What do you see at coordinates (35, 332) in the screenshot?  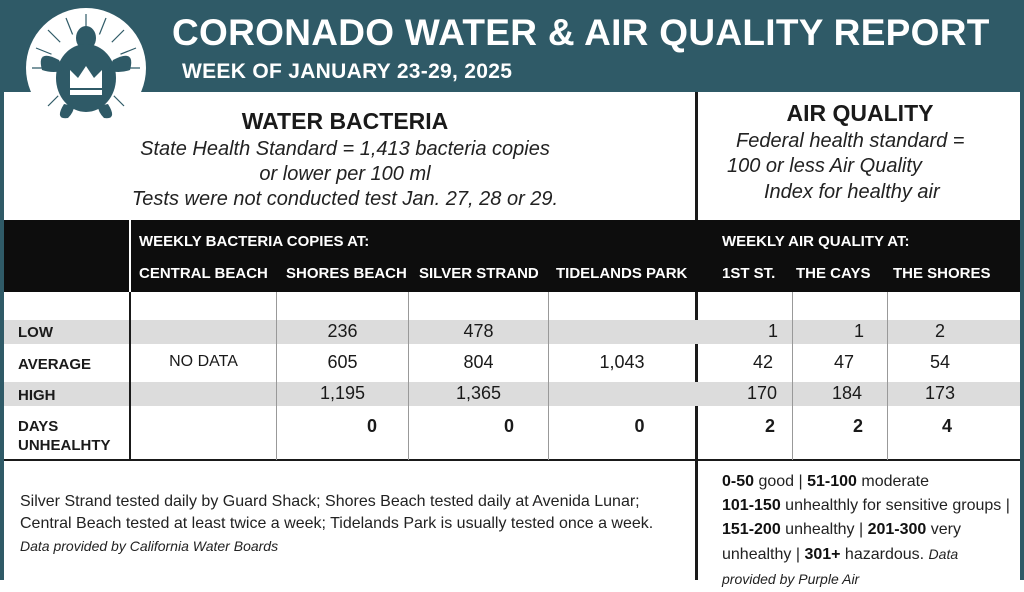 I see `row-label-low: LOW` at bounding box center [35, 332].